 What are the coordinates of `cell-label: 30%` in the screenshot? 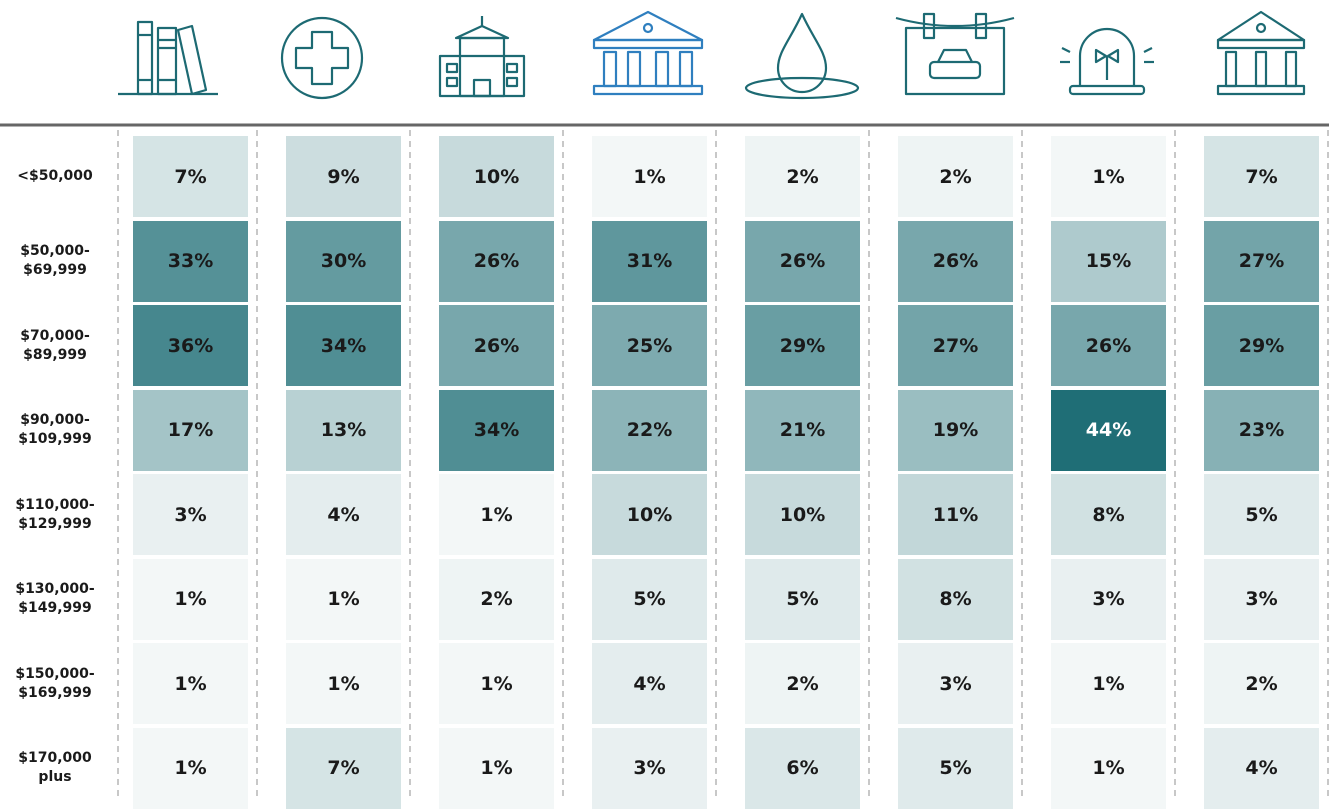 It's located at (343, 261).